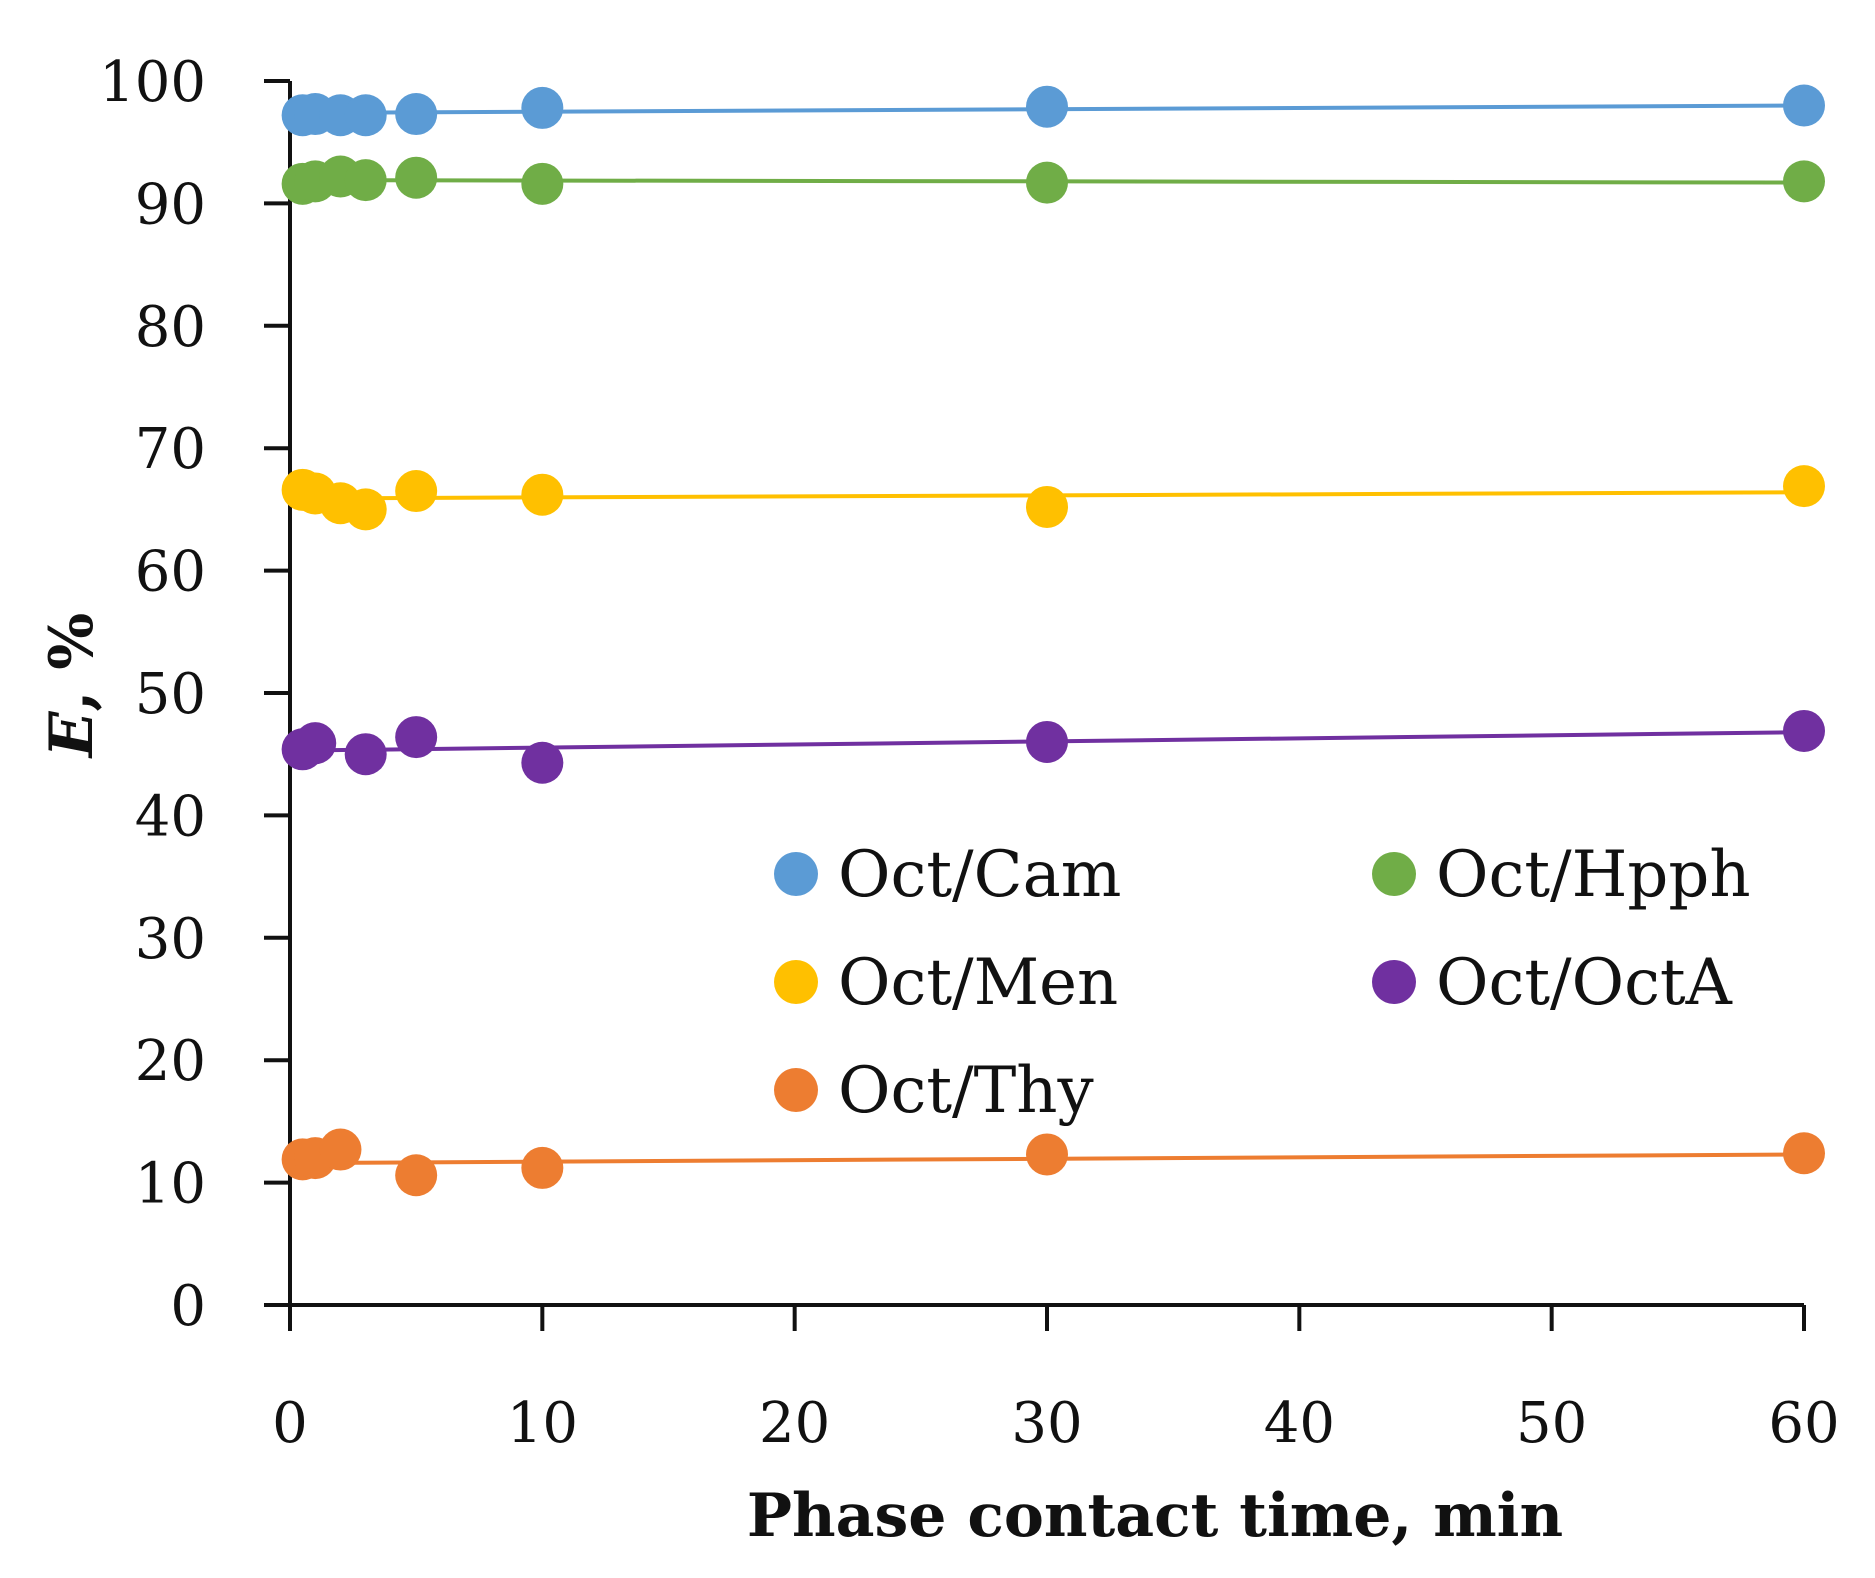  What do you see at coordinates (1584, 983) in the screenshot?
I see `legend-label-oct-octa: Oct/OctA` at bounding box center [1584, 983].